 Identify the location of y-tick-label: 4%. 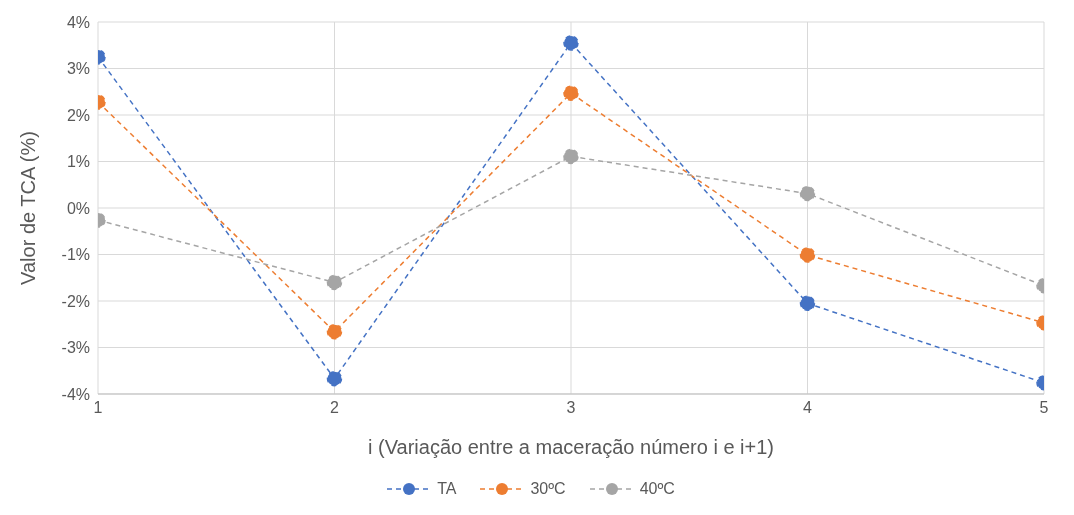
(78, 22).